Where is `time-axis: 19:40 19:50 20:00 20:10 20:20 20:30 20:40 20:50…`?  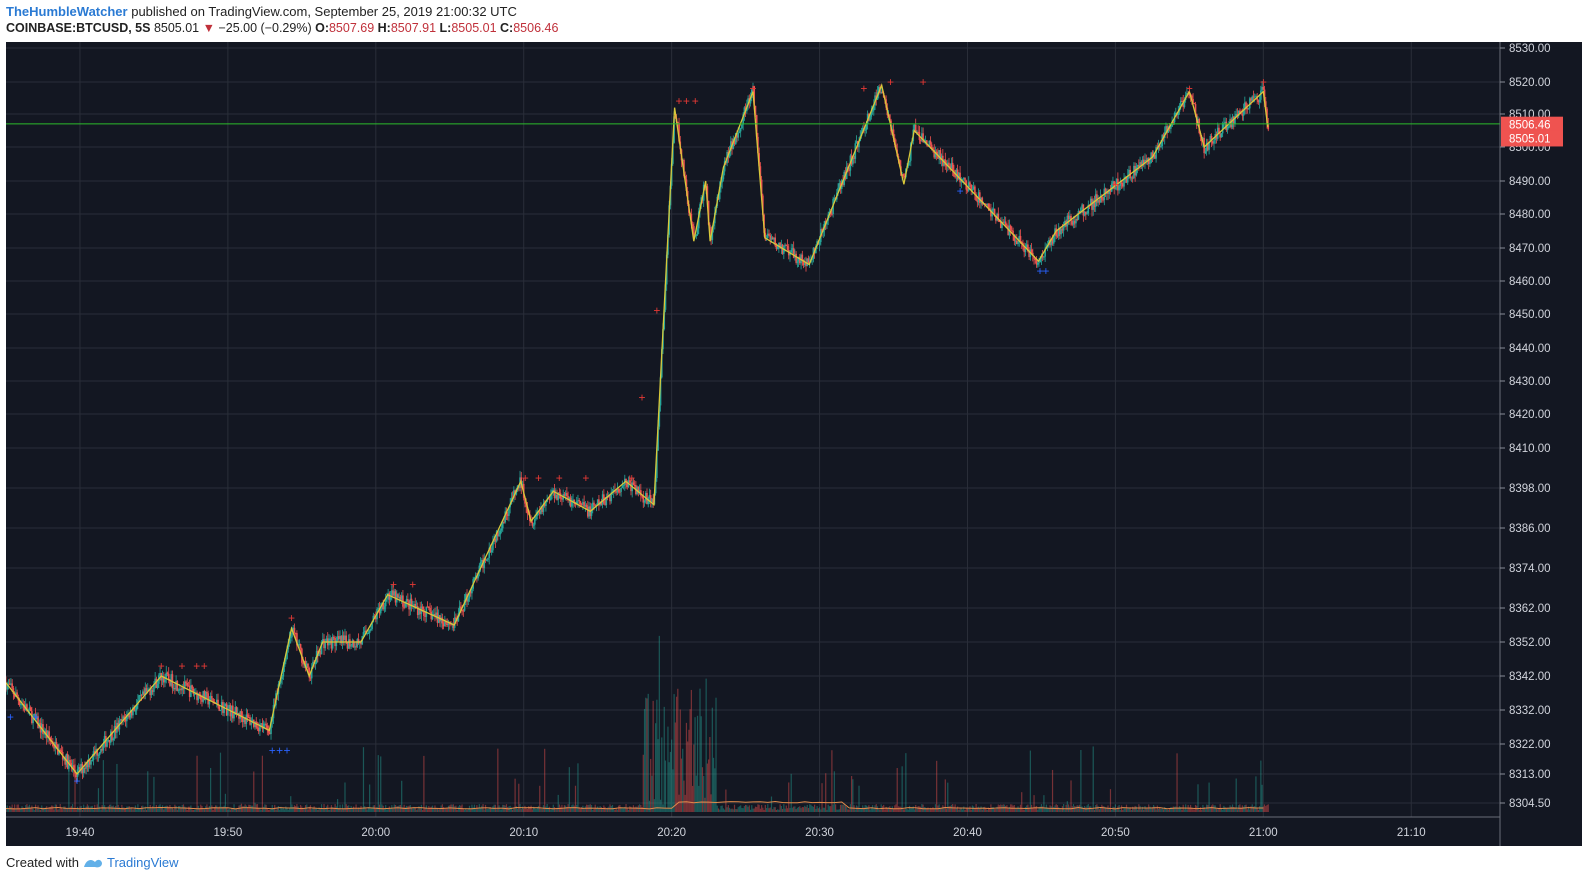
time-axis: 19:40 19:50 20:00 20:10 20:20 20:30 20:40 20:50… is located at coordinates (753, 827).